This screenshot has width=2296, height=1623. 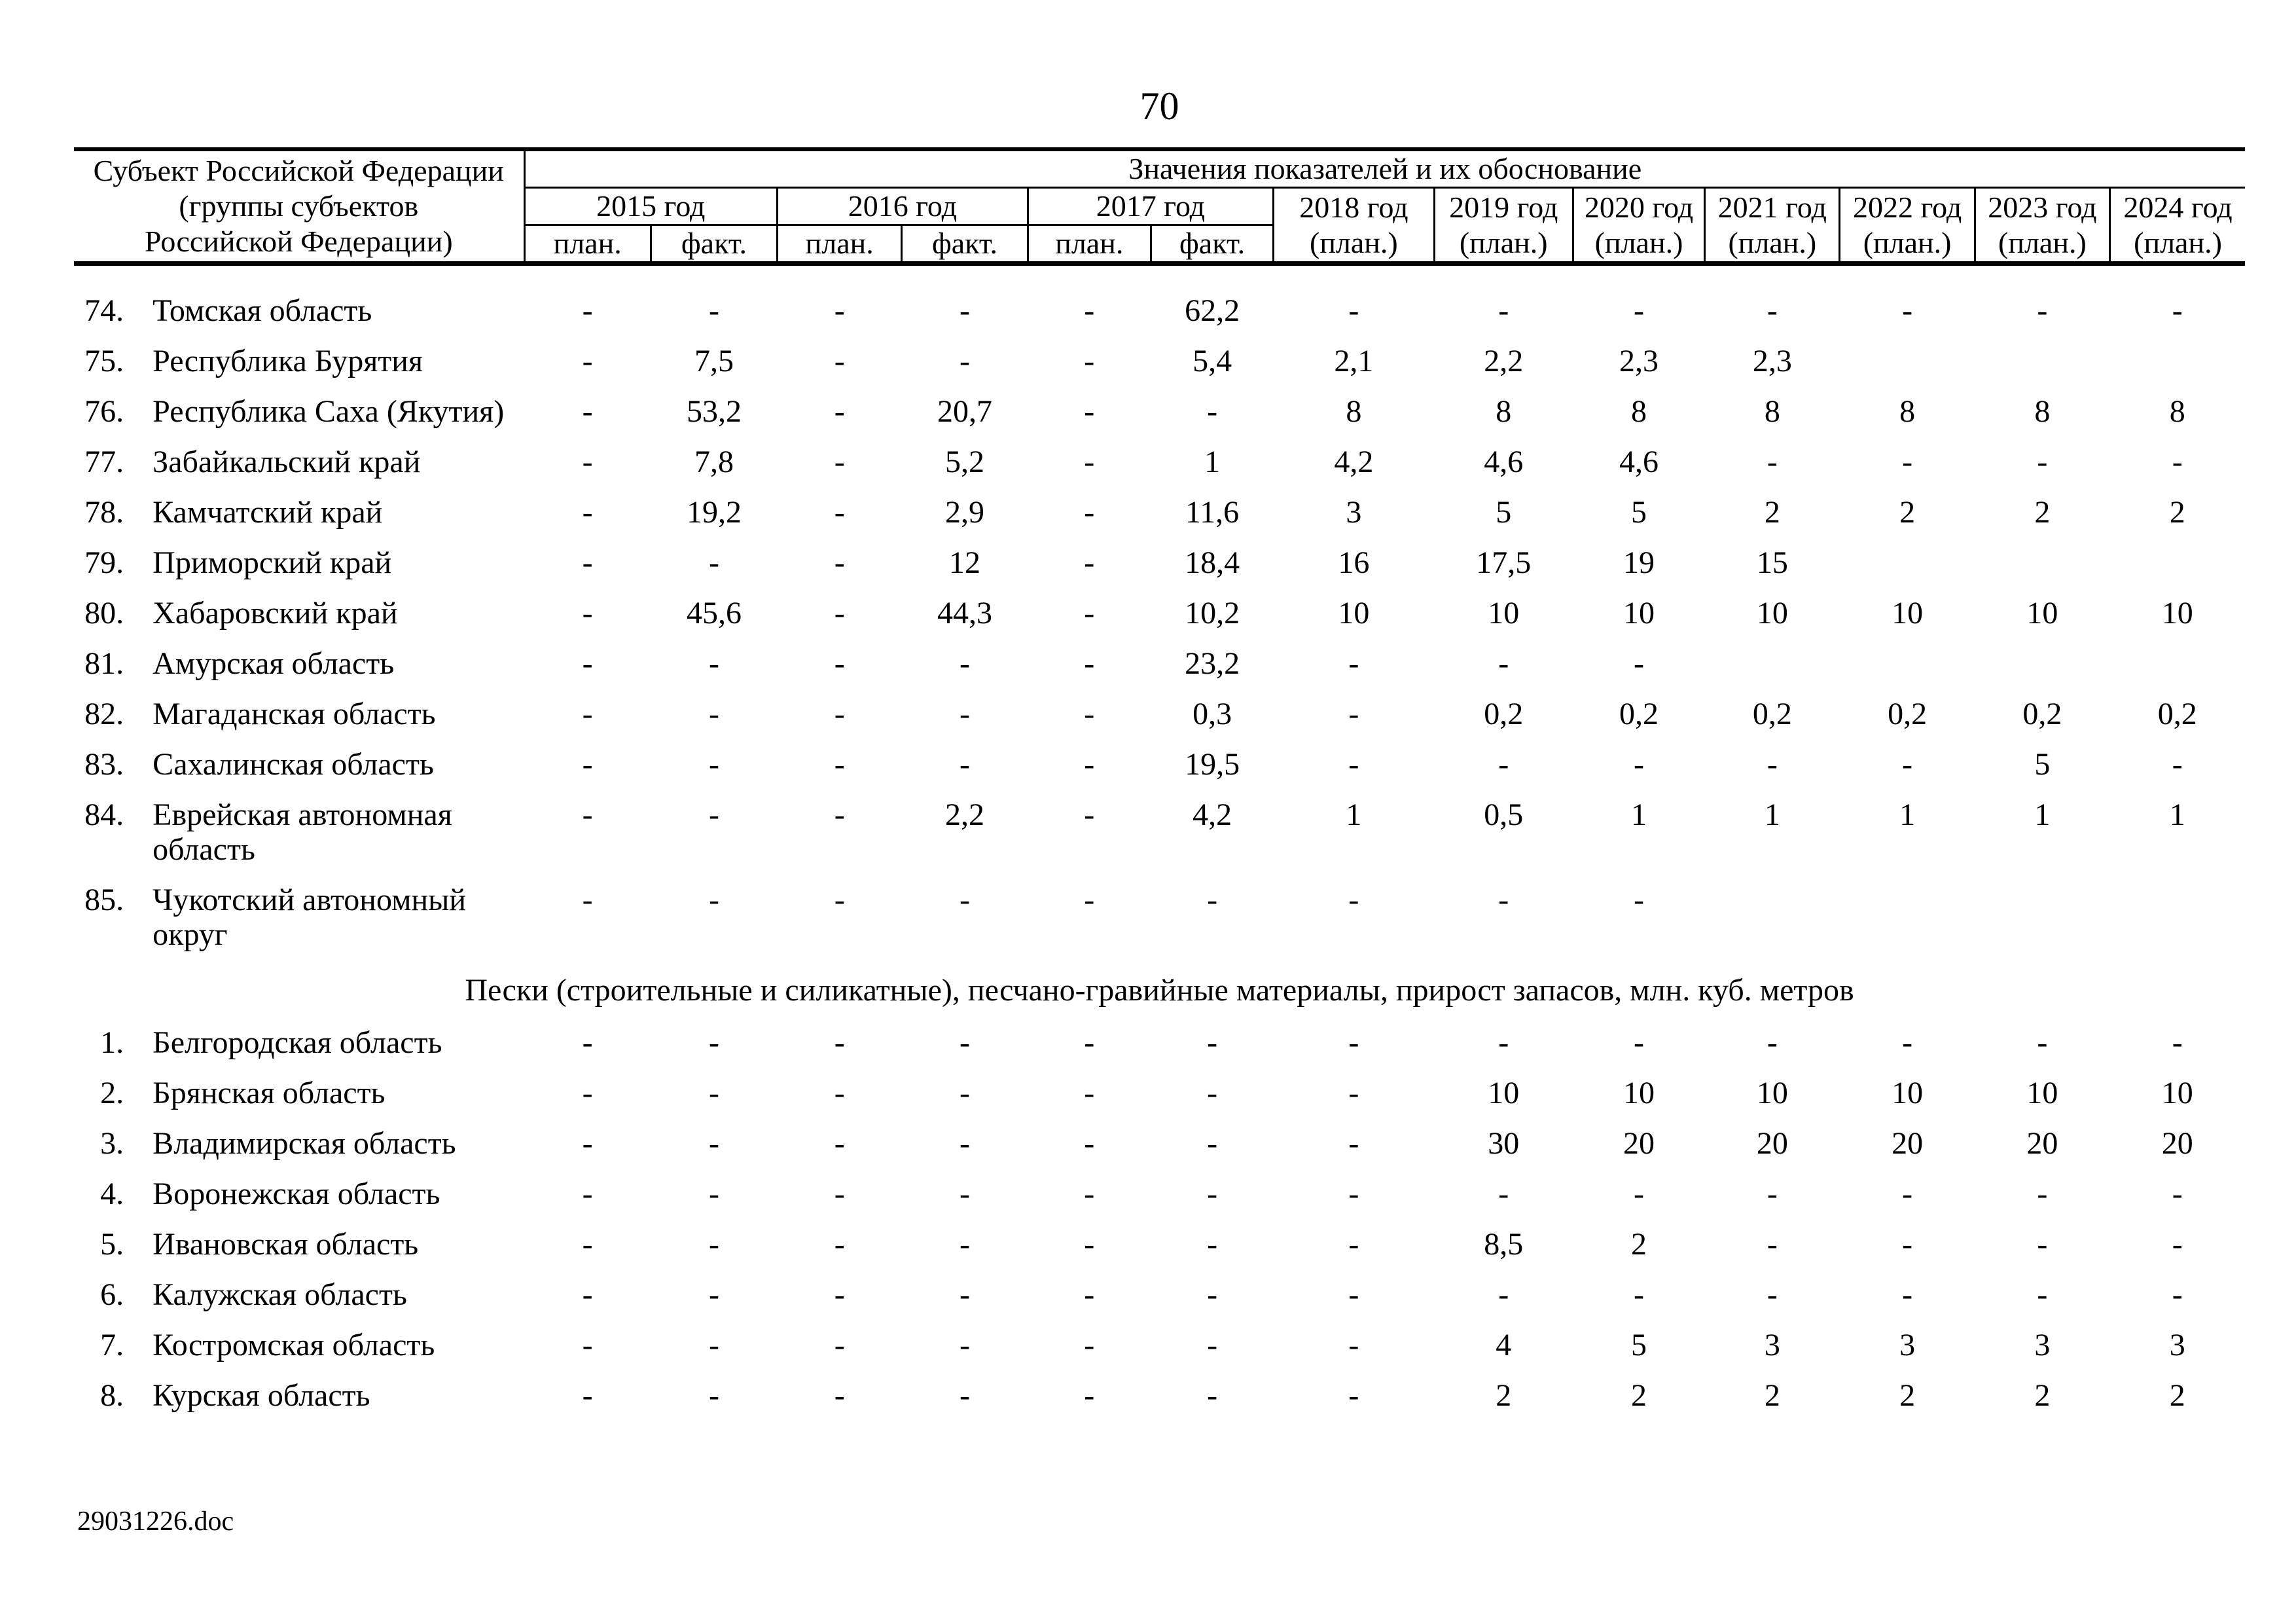 I want to click on row-number: 3., so click(x=112, y=1143).